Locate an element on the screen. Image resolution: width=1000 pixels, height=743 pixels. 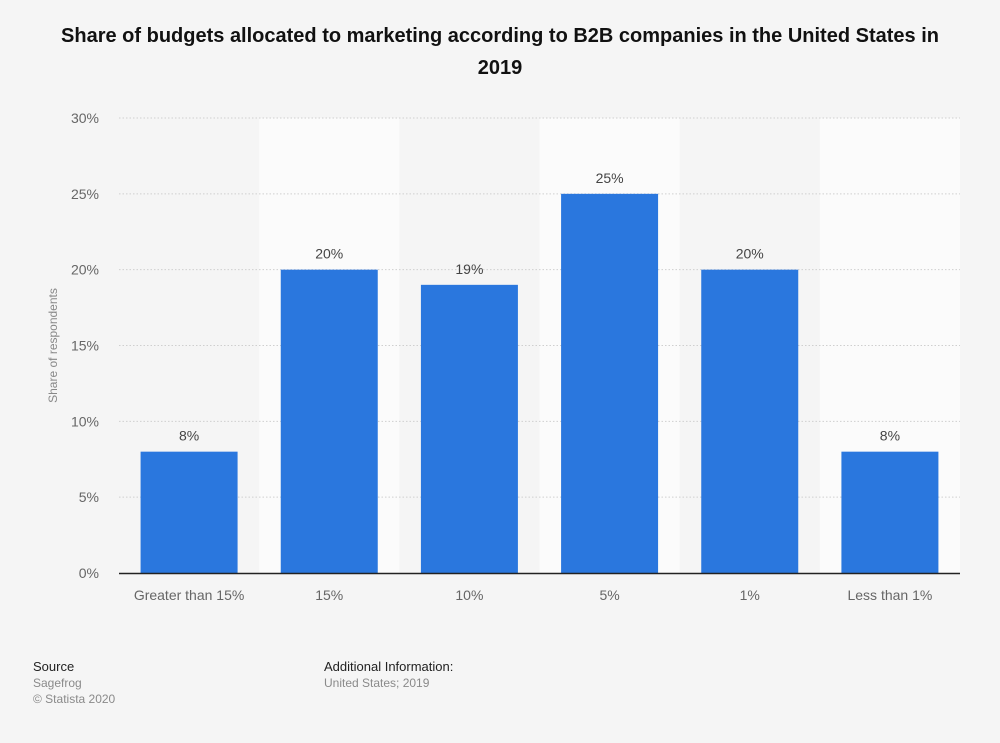
x-tick-label: 10% is located at coordinates (469, 595).